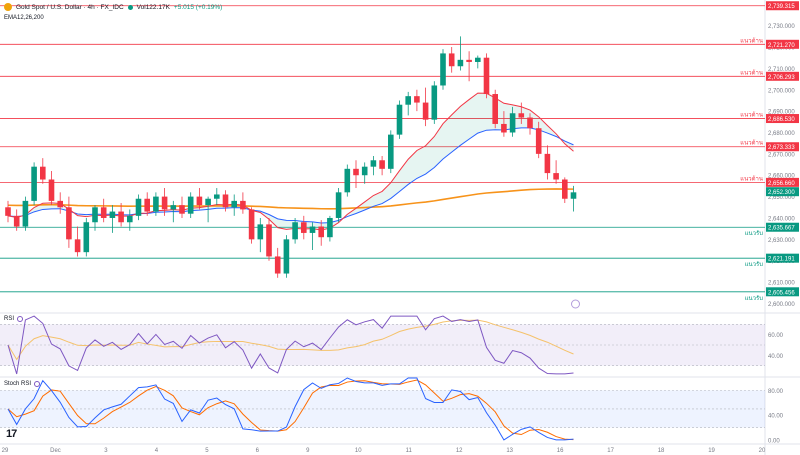 Image resolution: width=800 pixels, height=455 pixels. I want to click on x-tick-label: 4, so click(157, 451).